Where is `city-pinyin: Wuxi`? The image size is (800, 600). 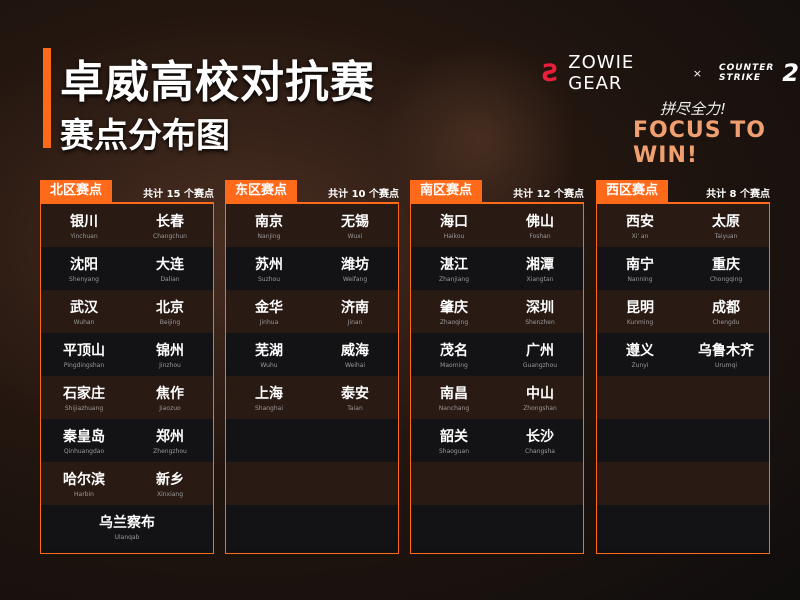 city-pinyin: Wuxi is located at coordinates (355, 236).